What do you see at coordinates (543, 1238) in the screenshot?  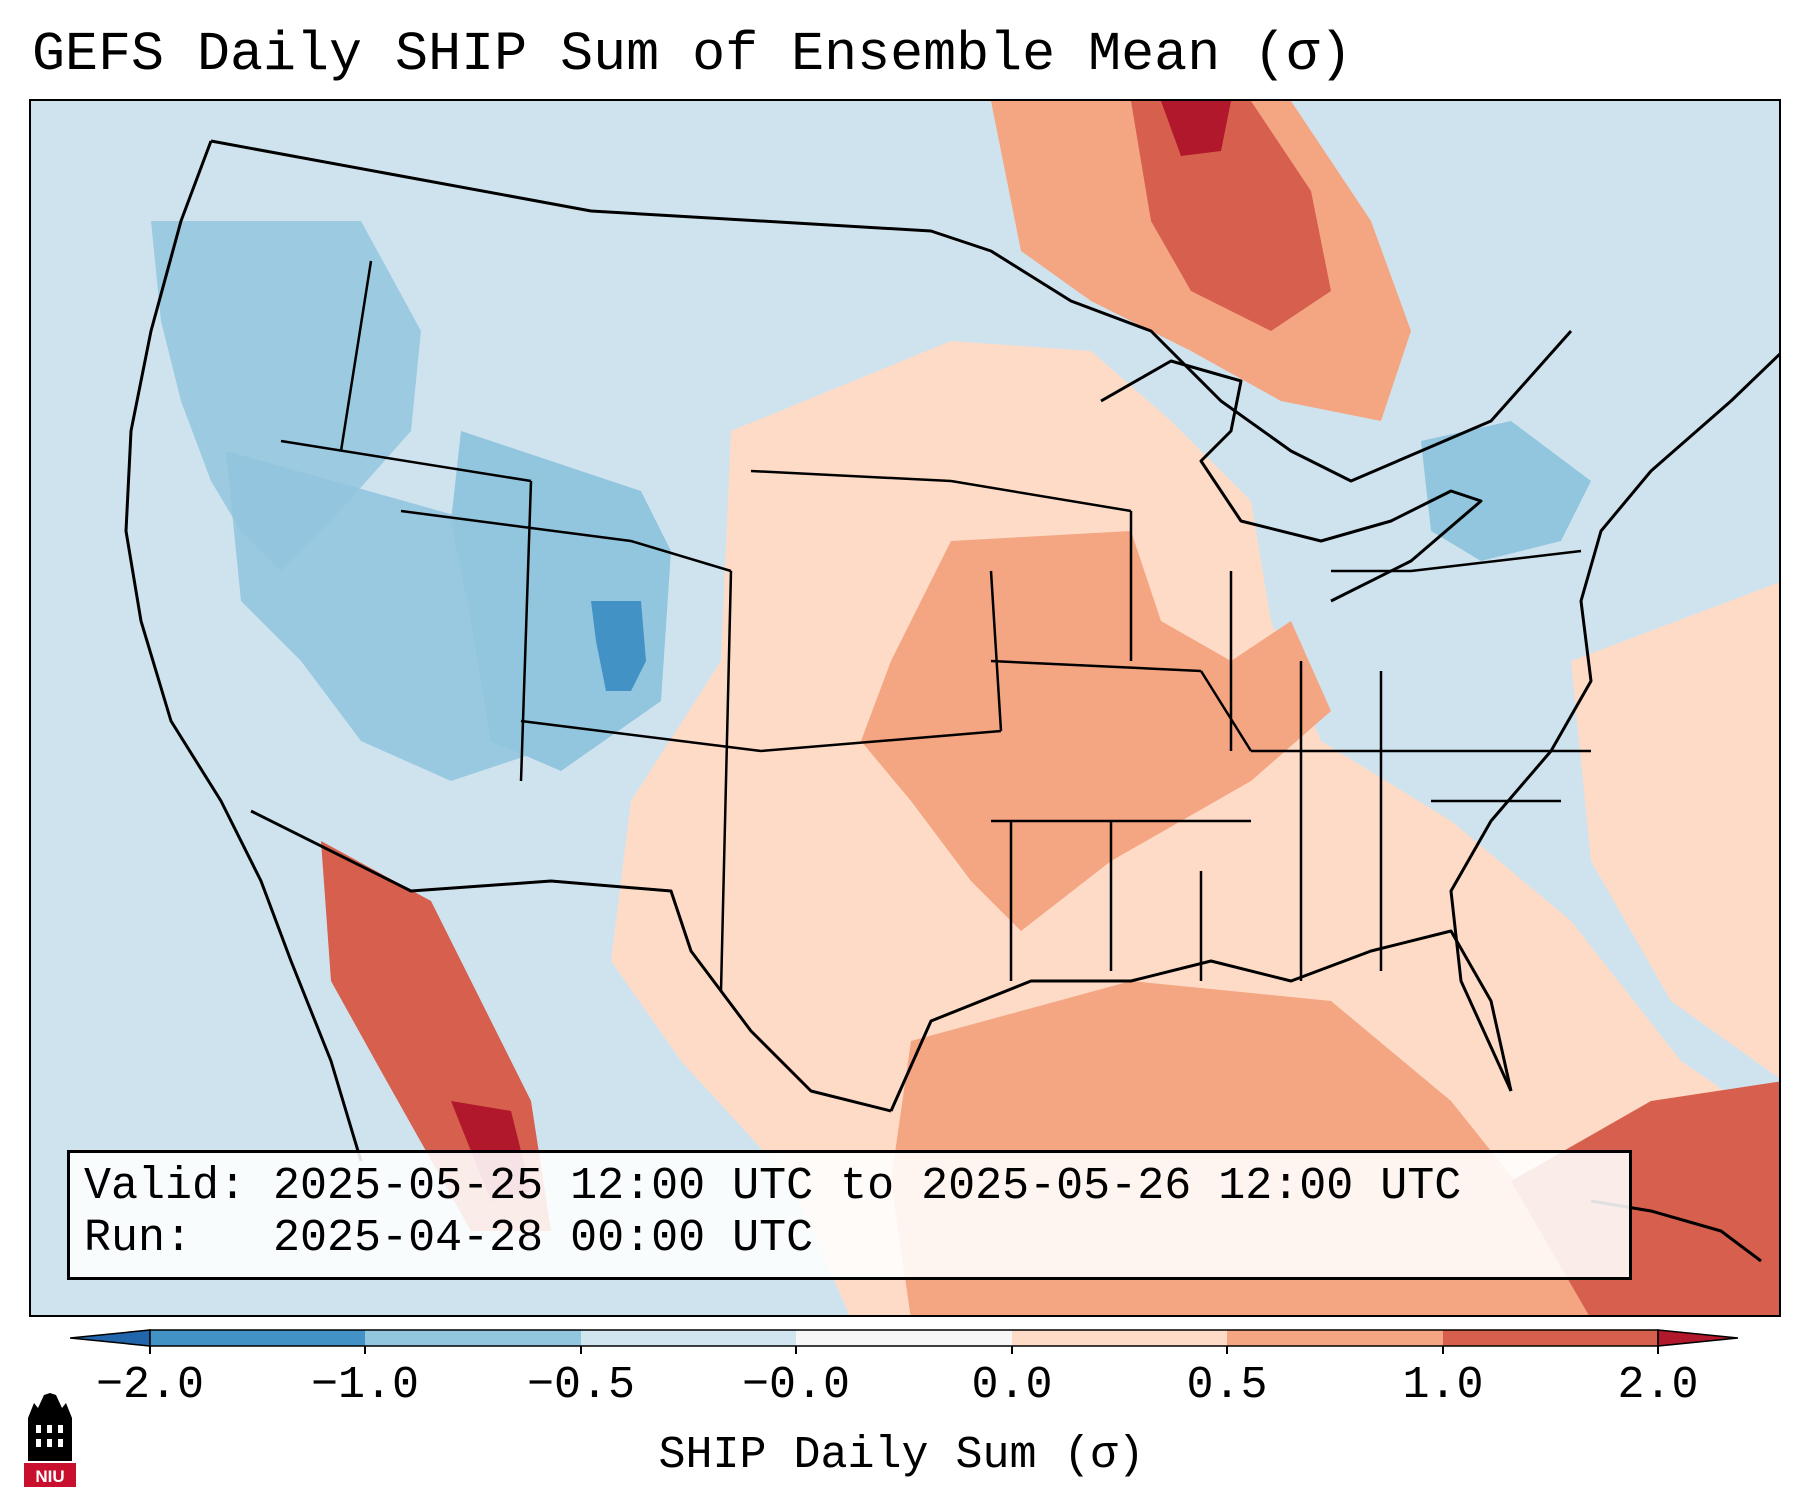 I see `run-time-value: 2025-04-28 00:00 UTC` at bounding box center [543, 1238].